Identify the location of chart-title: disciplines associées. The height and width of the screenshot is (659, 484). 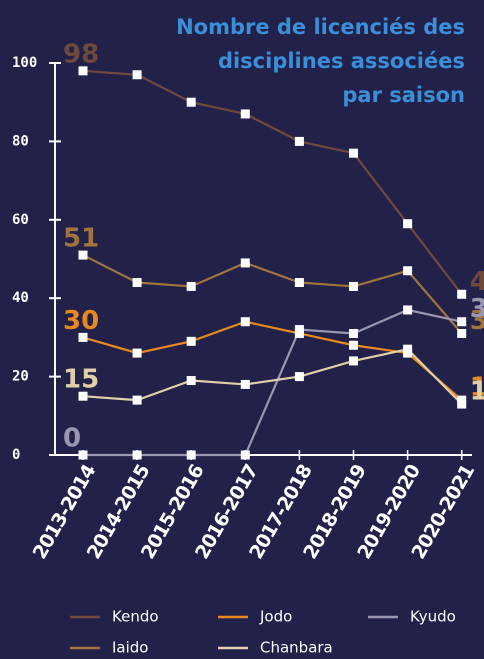
(341, 61).